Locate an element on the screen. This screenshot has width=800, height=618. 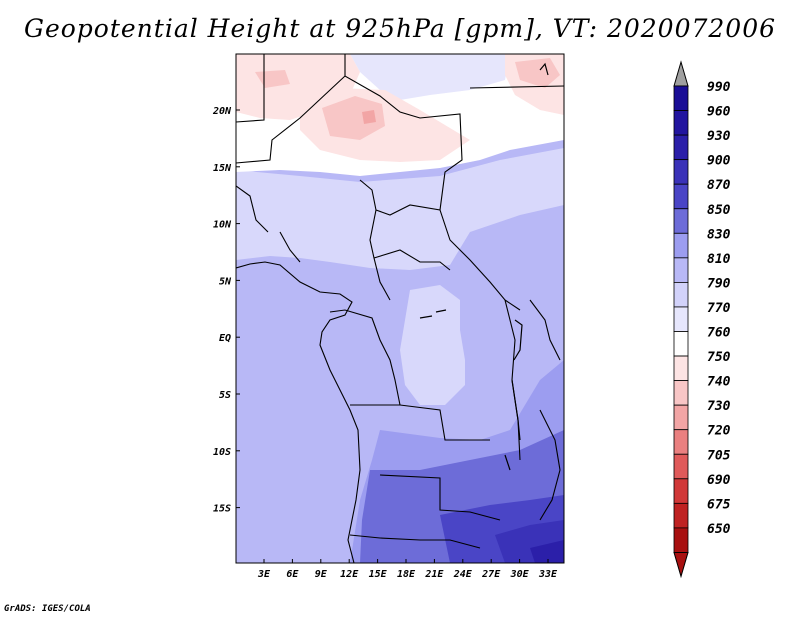
colorbar-label: 650 is located at coordinates (719, 529).